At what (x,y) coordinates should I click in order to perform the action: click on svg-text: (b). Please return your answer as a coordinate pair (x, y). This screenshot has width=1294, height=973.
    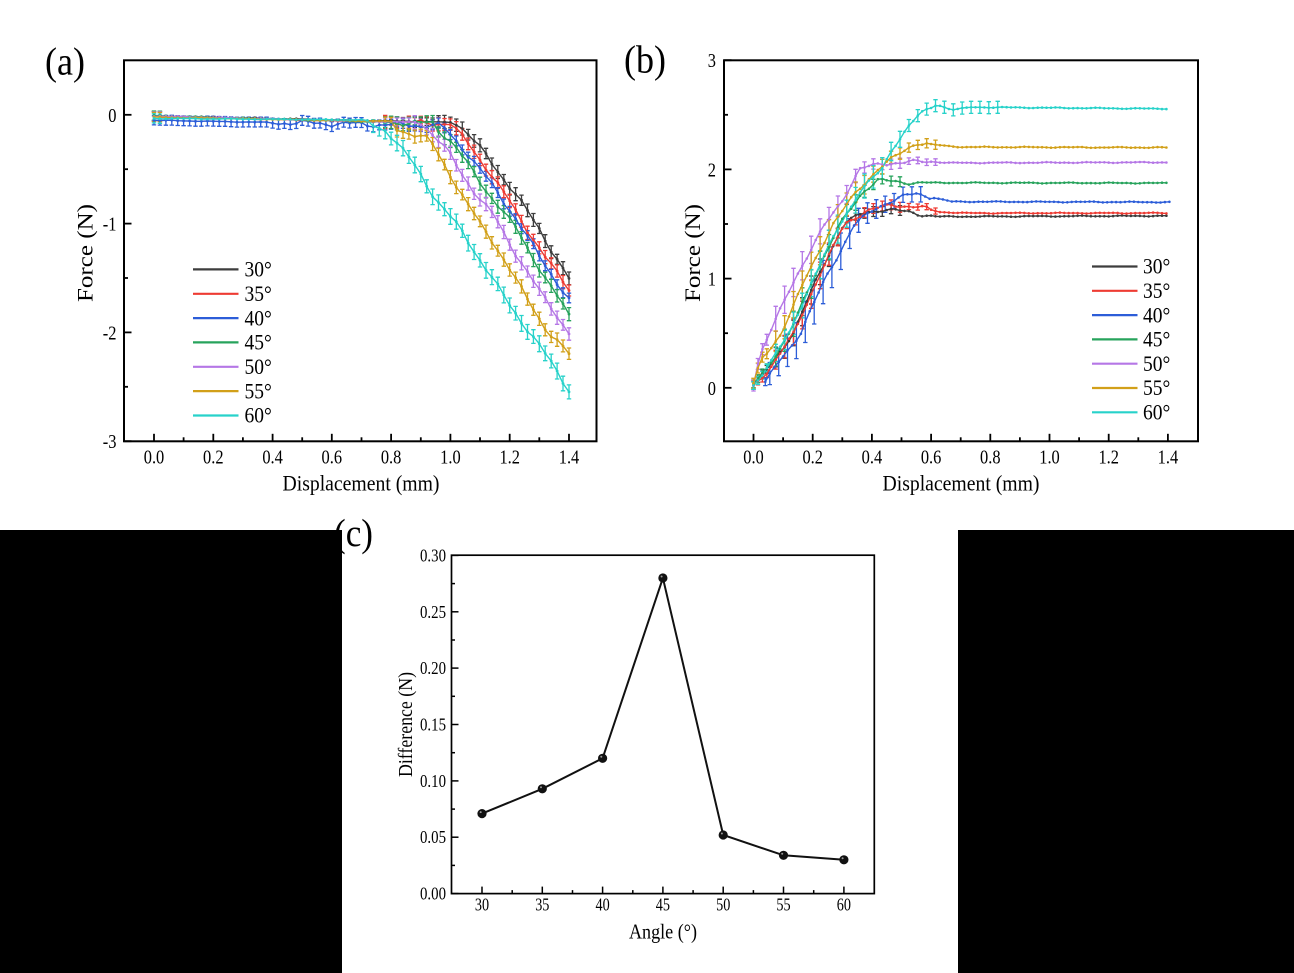
    Looking at the image, I should click on (645, 60).